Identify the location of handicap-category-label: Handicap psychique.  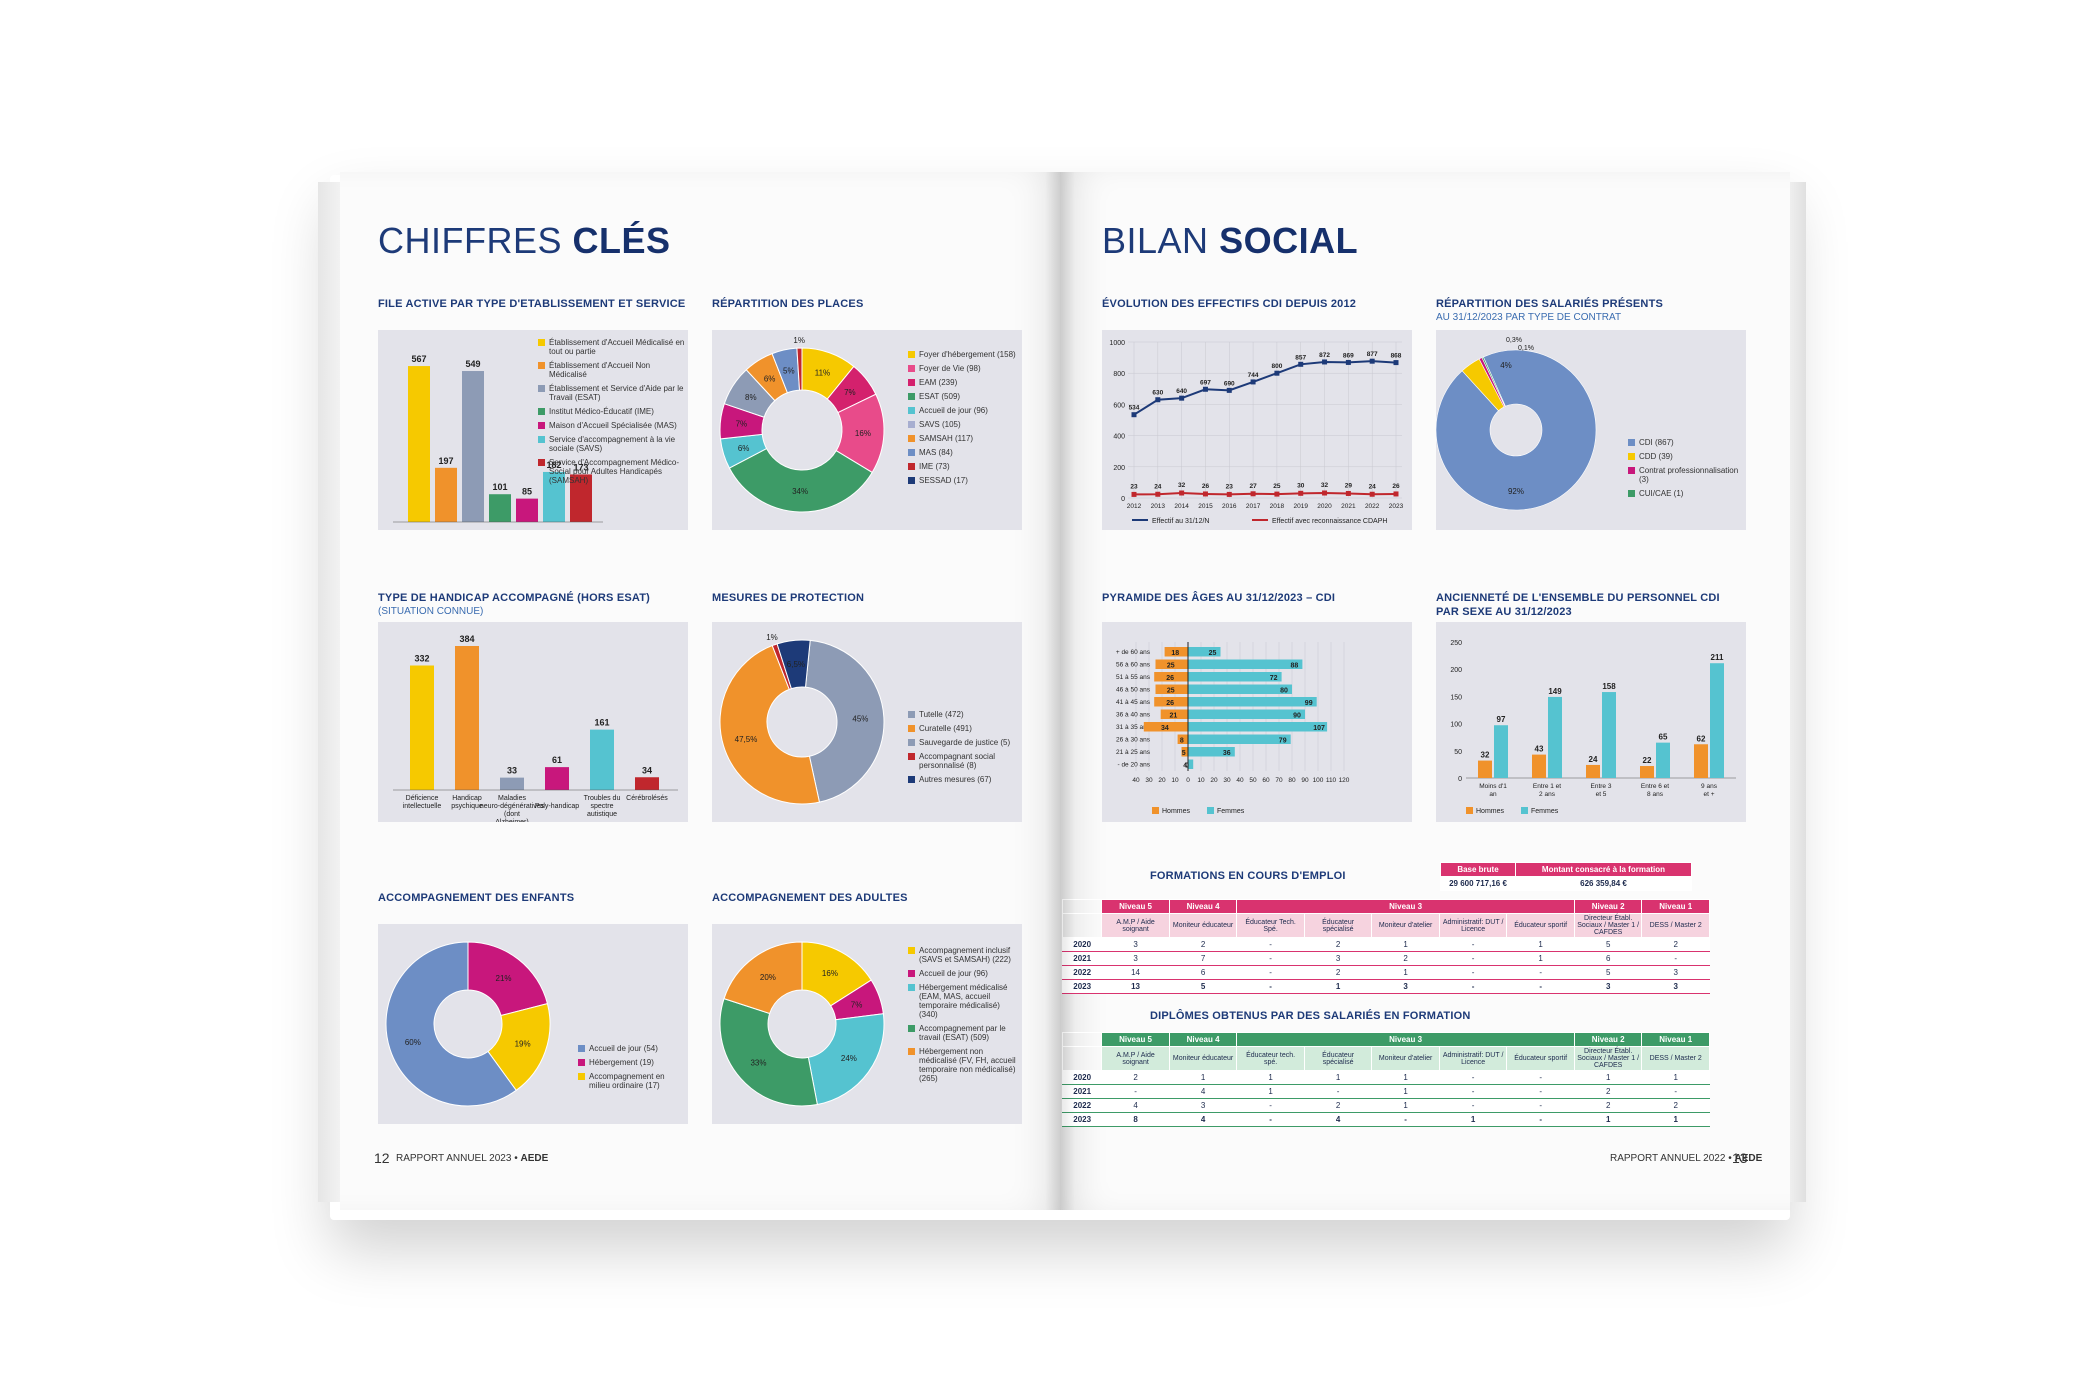
(467, 802).